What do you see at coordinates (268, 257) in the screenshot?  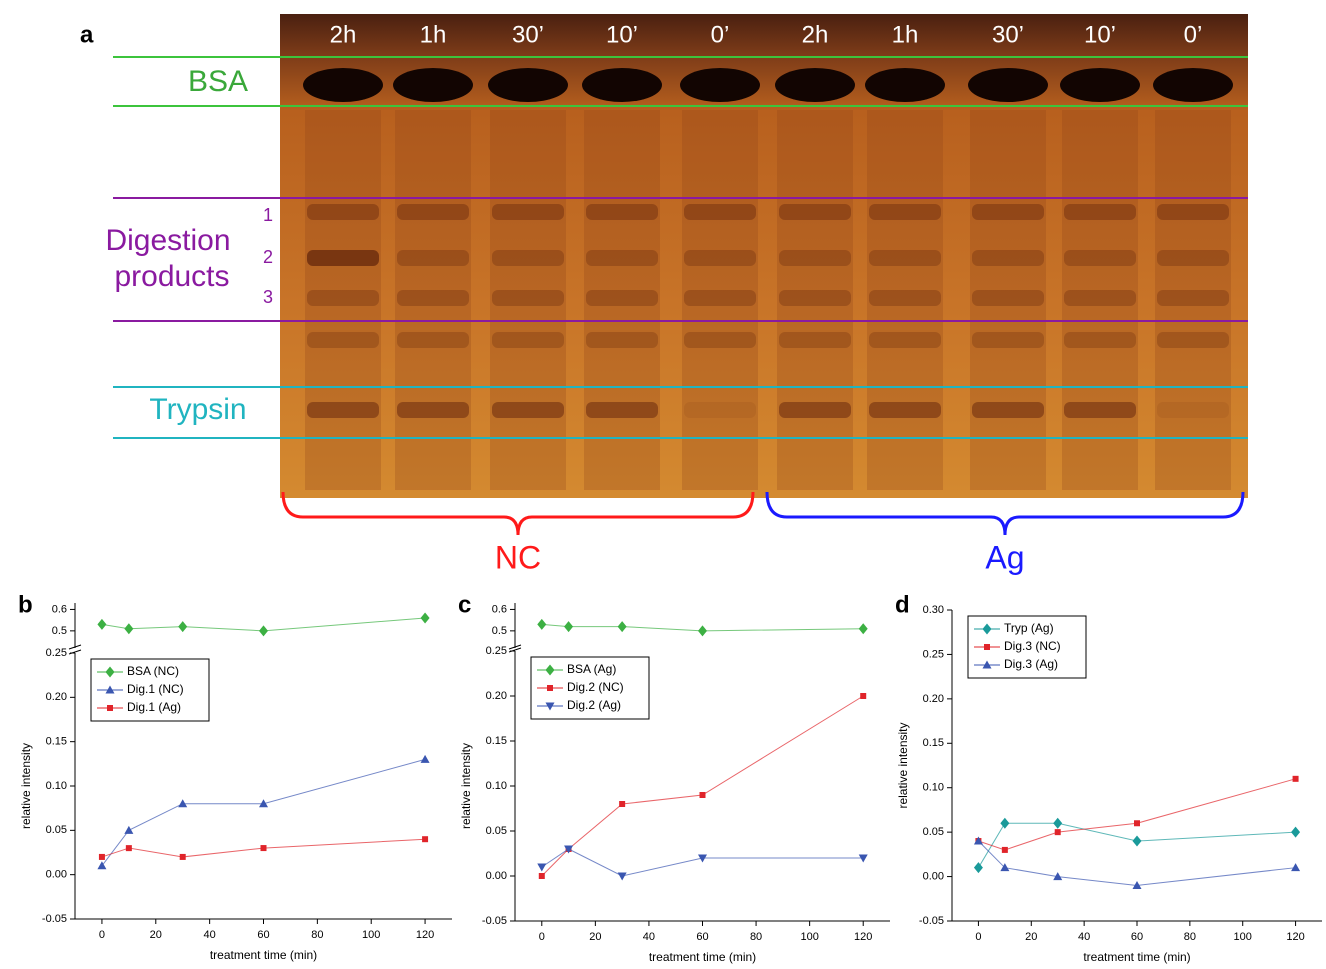 I see `band-number: 2` at bounding box center [268, 257].